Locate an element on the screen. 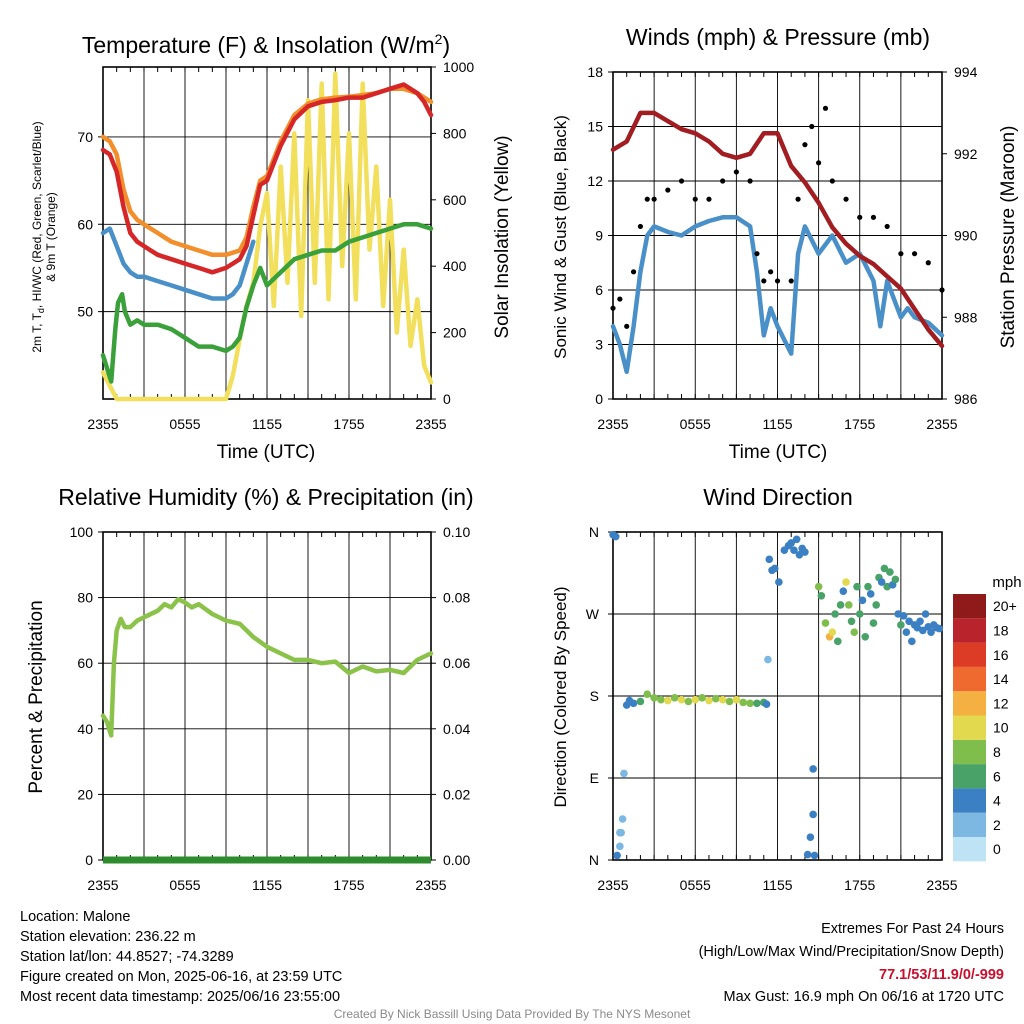 The height and width of the screenshot is (1024, 1024). winds-x-tick-label: 1155 is located at coordinates (777, 424).